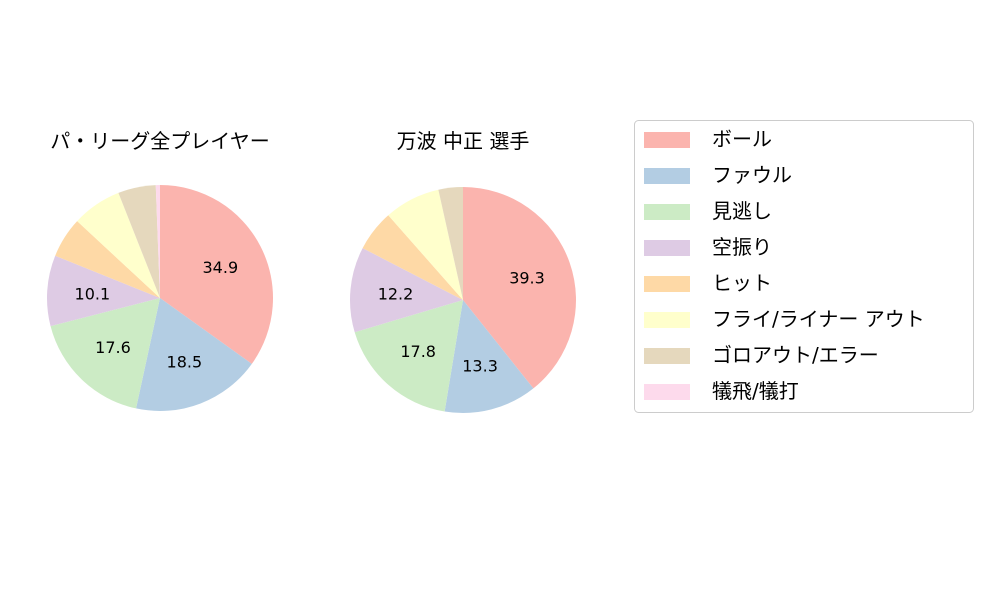 Image resolution: width=1000 pixels, height=600 pixels. Describe the element at coordinates (480, 366) in the screenshot. I see `slice-label: 13.3` at that location.